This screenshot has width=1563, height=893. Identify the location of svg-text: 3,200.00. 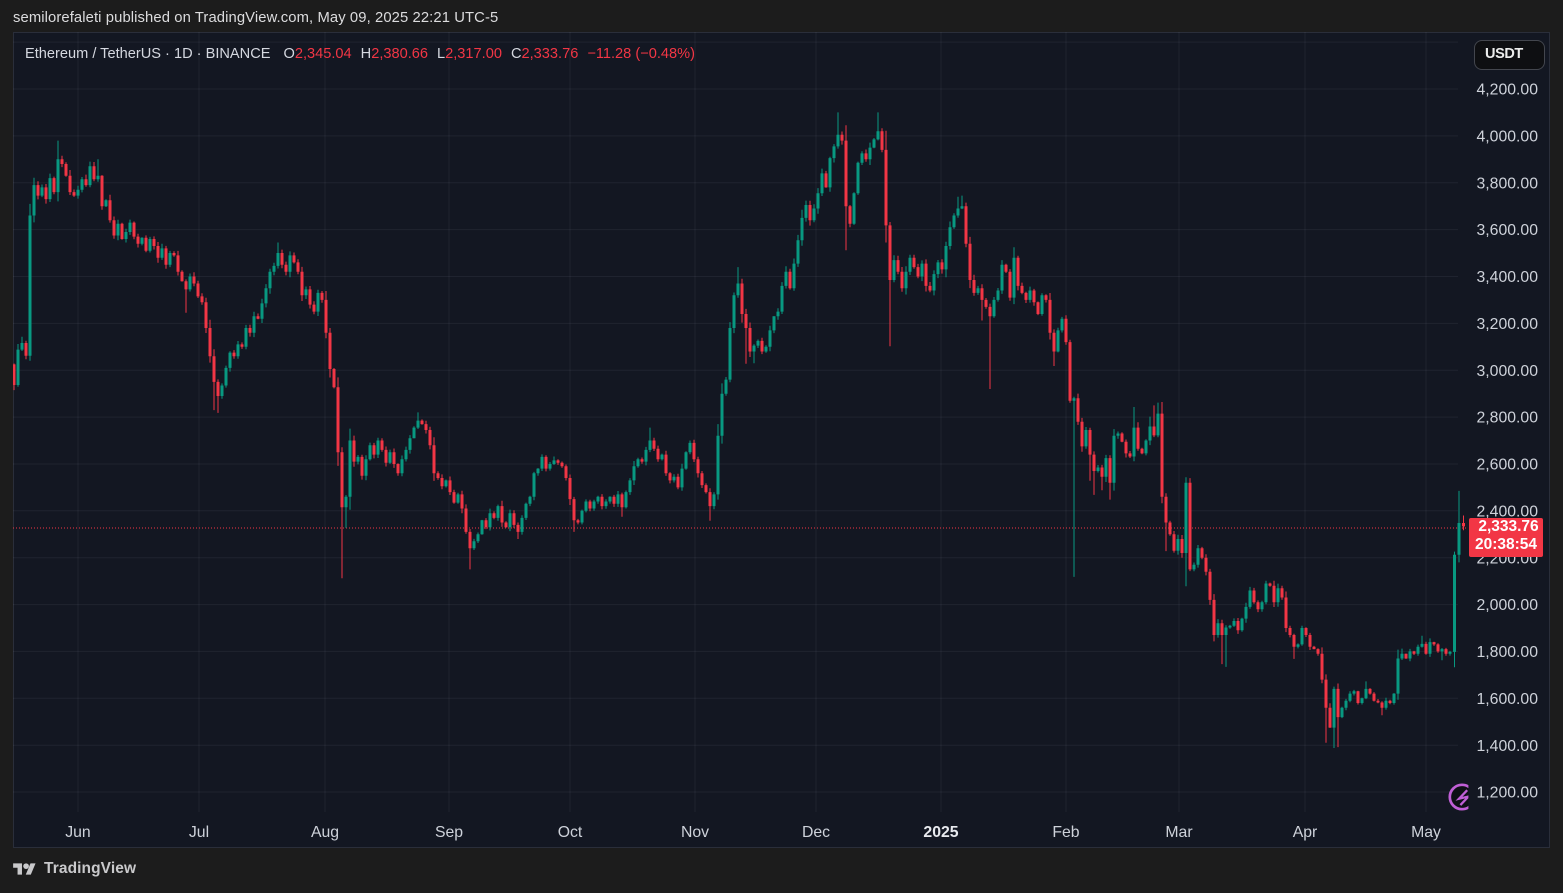
(1508, 324).